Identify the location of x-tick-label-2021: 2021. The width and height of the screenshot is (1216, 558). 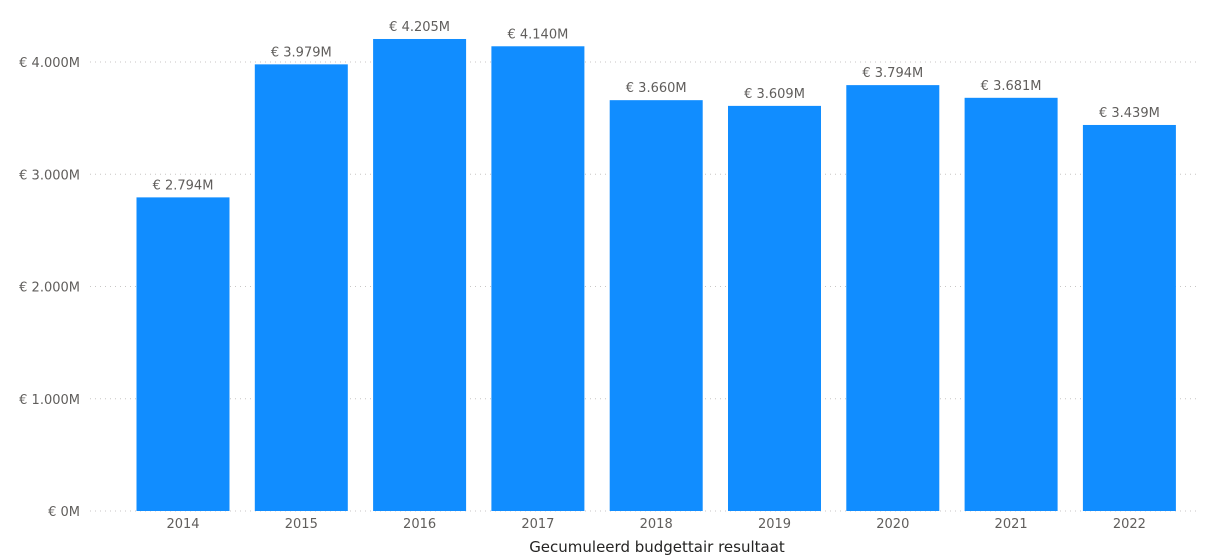
(1011, 524).